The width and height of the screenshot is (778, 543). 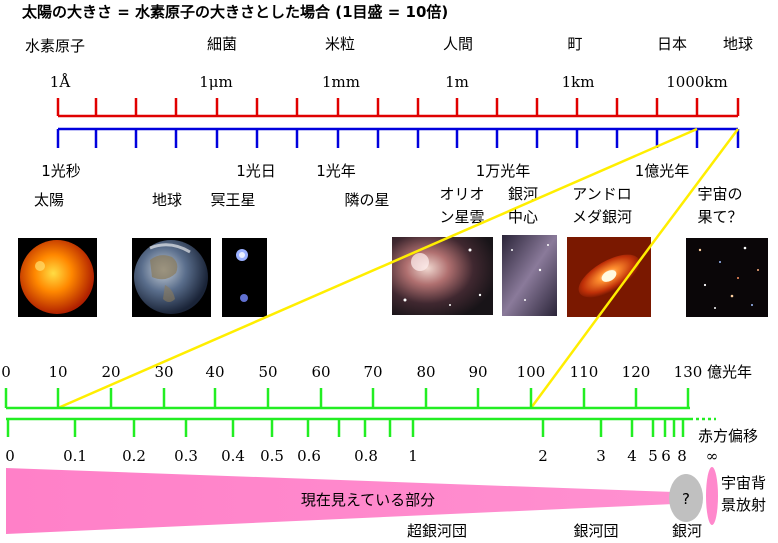 I want to click on z-label-3: 3, so click(x=601, y=456).